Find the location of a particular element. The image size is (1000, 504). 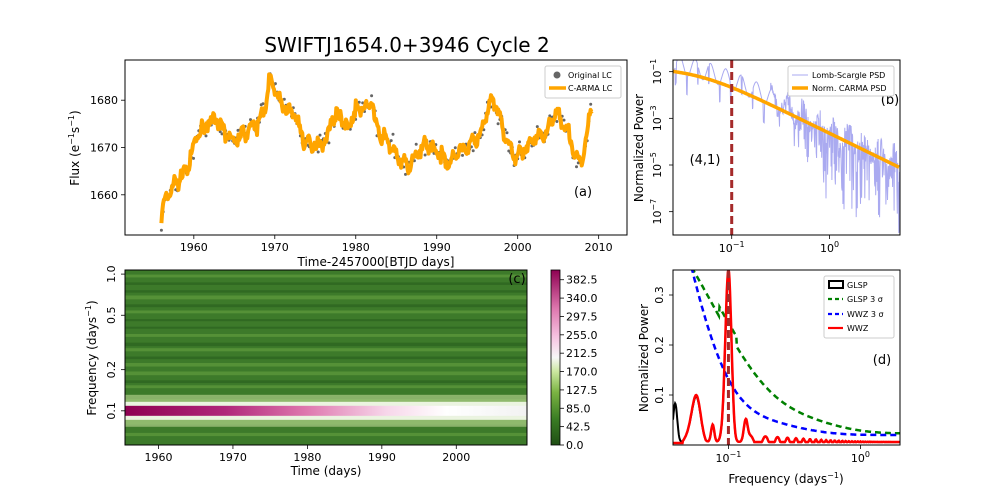

panel-b-ytick-label: 10−7 is located at coordinates (656, 212).